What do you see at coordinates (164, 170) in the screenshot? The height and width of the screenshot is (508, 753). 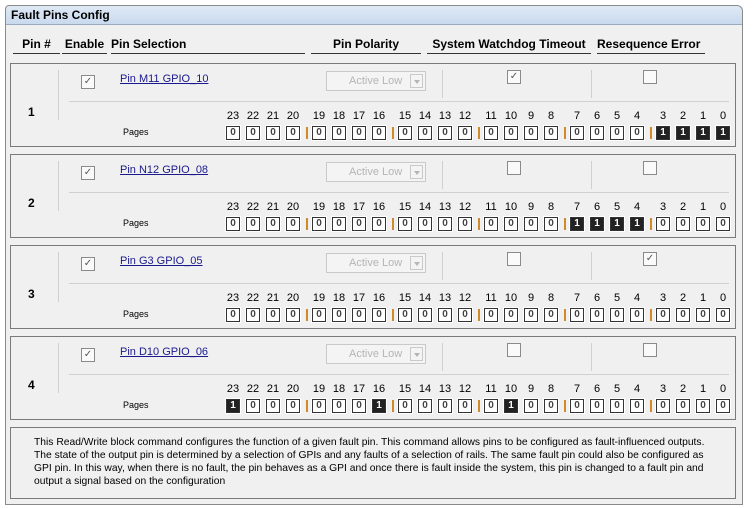 I see `pin-selection-link: Pin N12 GPIO_08` at bounding box center [164, 170].